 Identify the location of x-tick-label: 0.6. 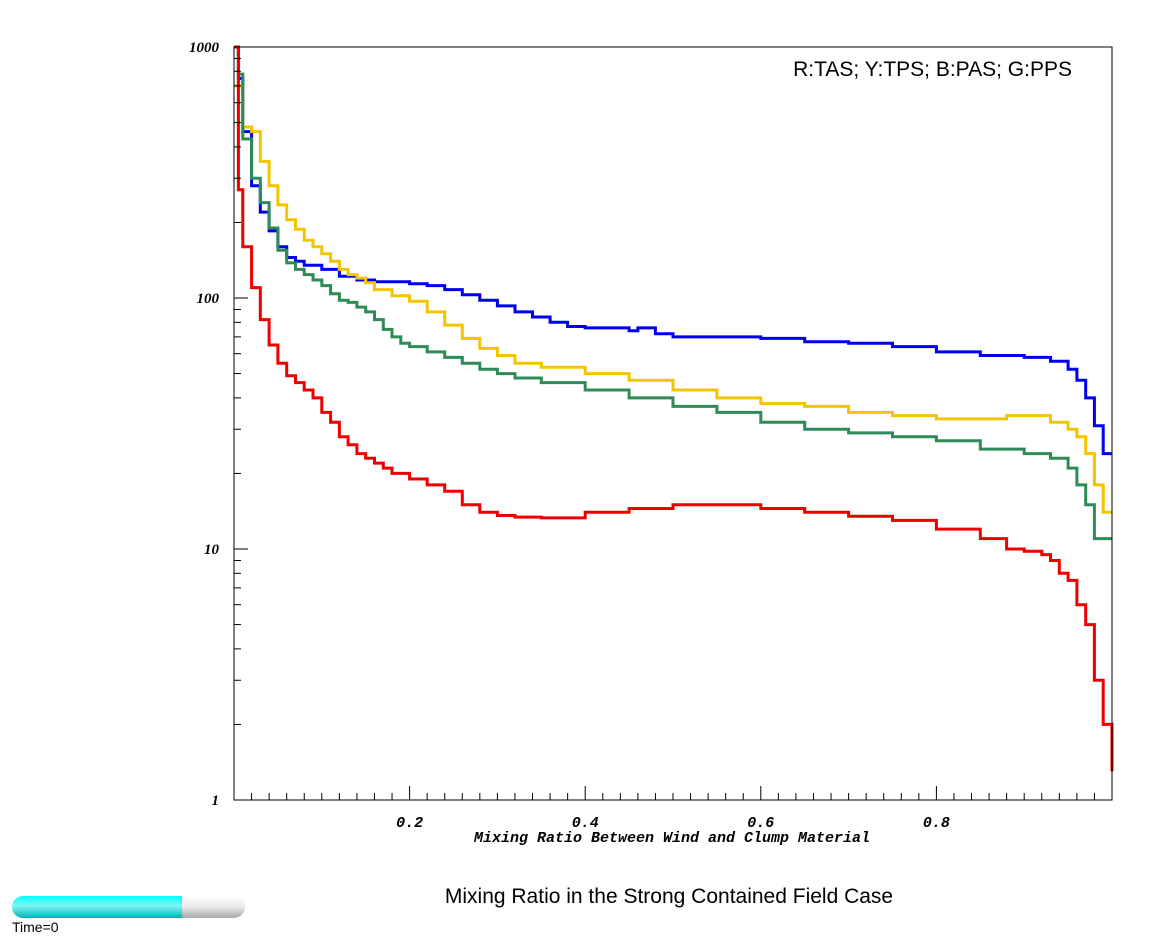
(760, 823).